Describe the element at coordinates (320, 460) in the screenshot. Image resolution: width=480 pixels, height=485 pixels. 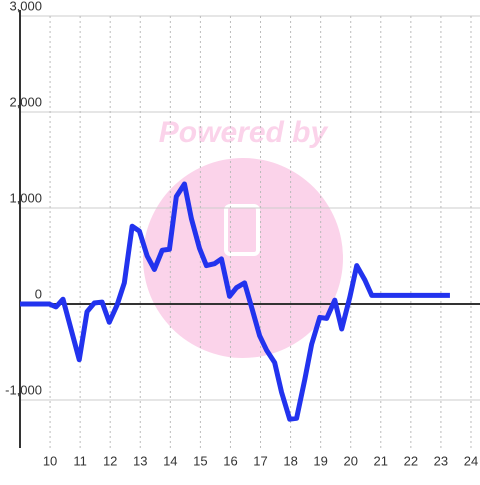
I see `x-tick-label: 19` at that location.